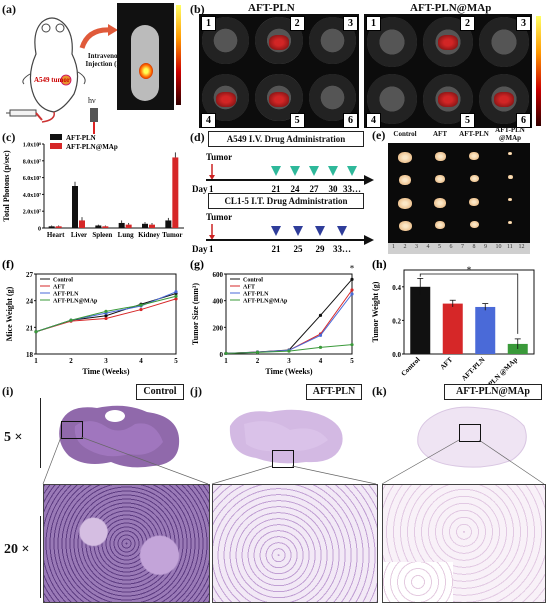 The width and height of the screenshot is (546, 603). I want to click on mag-low-label: 5 ×, so click(13, 437).